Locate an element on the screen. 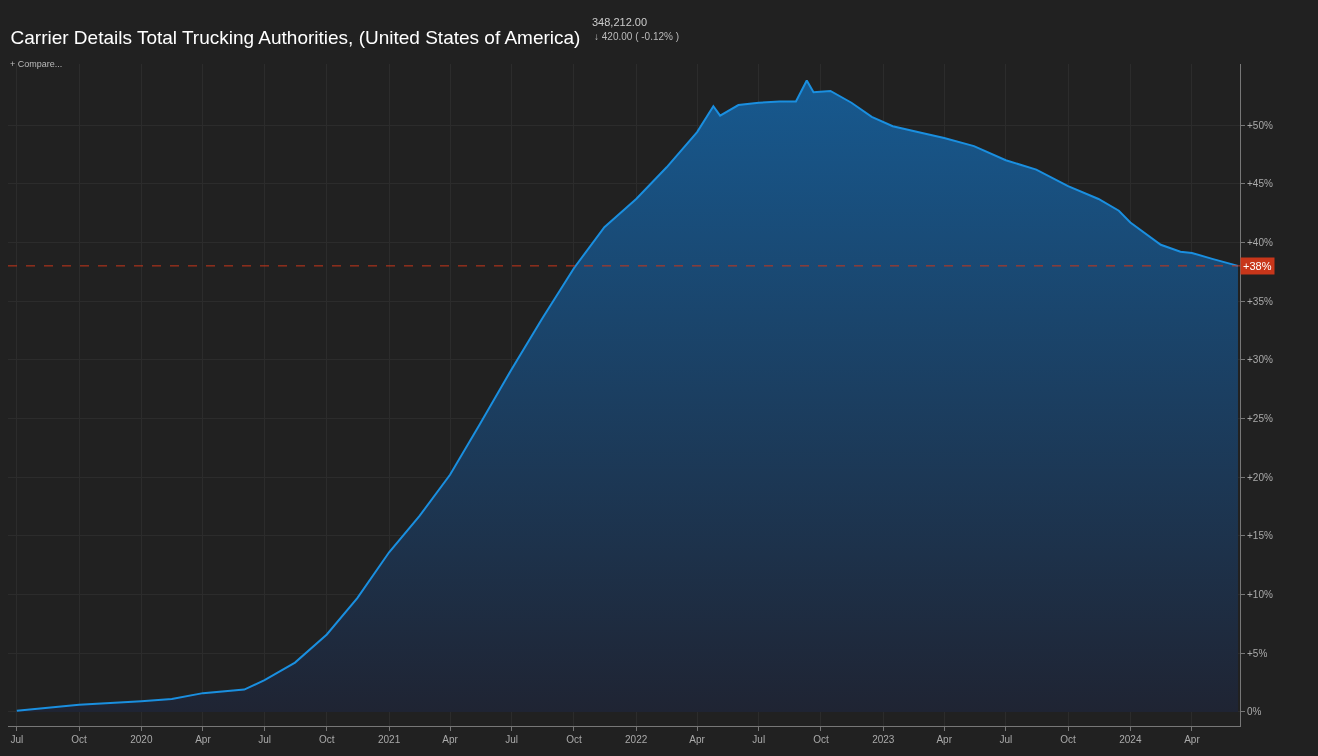 This screenshot has width=1318, height=756. y-tick-label: +5% is located at coordinates (1257, 653).